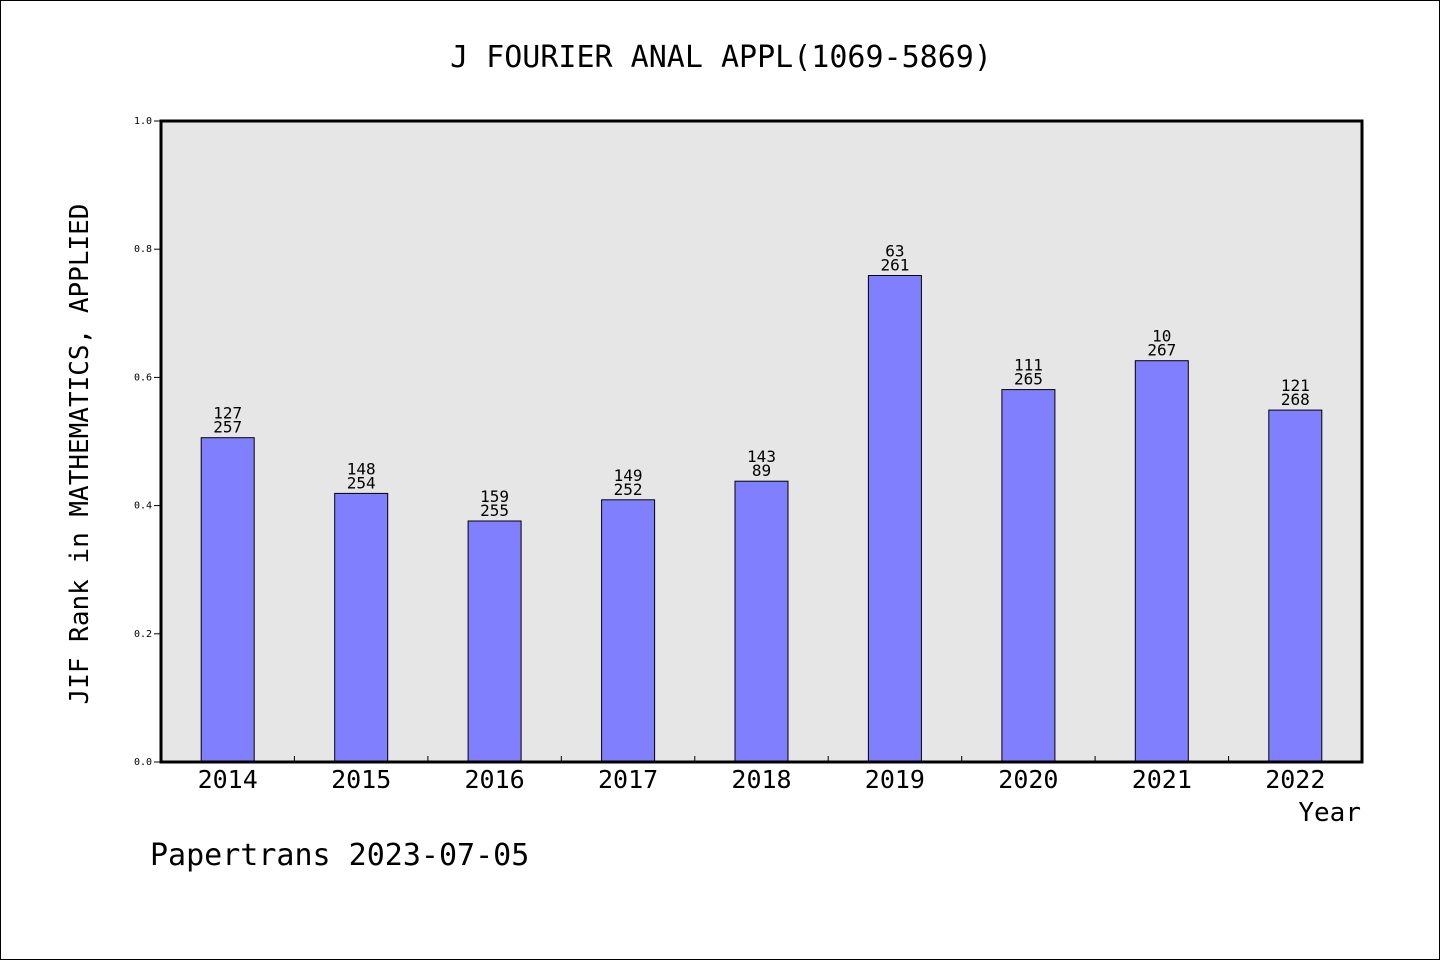 Image resolution: width=1440 pixels, height=961 pixels. What do you see at coordinates (761, 456) in the screenshot?
I see `bar-label-top: 143` at bounding box center [761, 456].